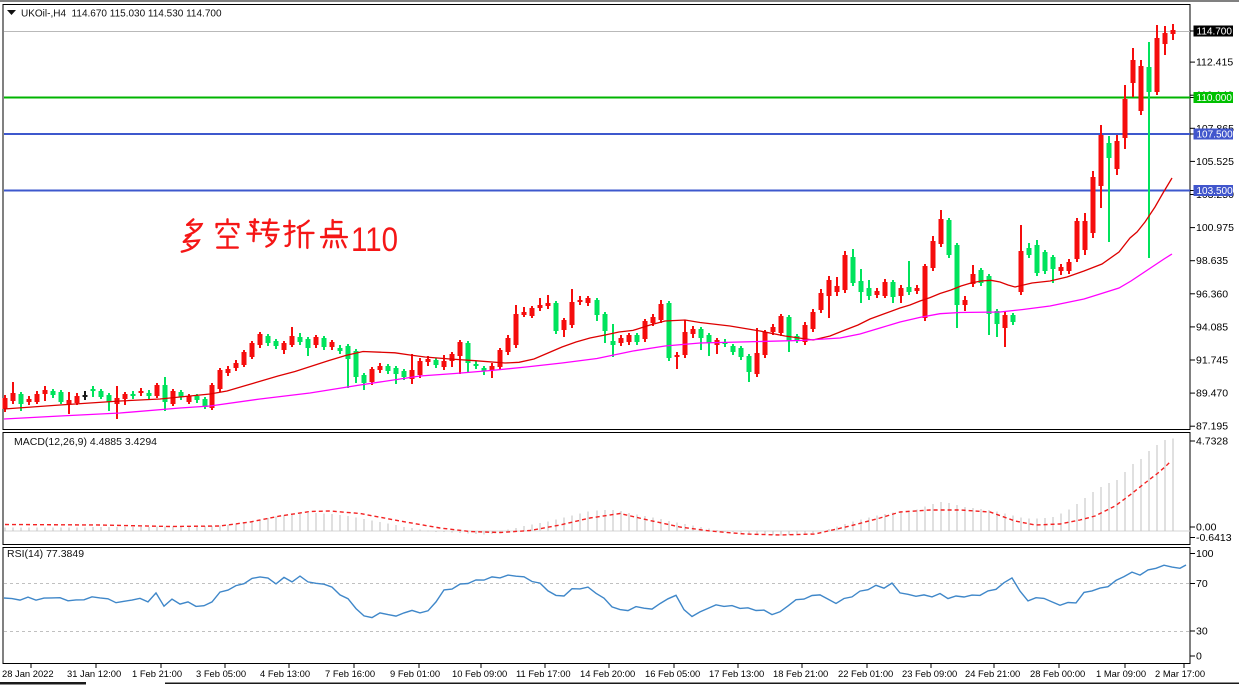 The height and width of the screenshot is (689, 1239). Describe the element at coordinates (800, 673) in the screenshot. I see `svg-text: 18 Feb 21:00` at that location.